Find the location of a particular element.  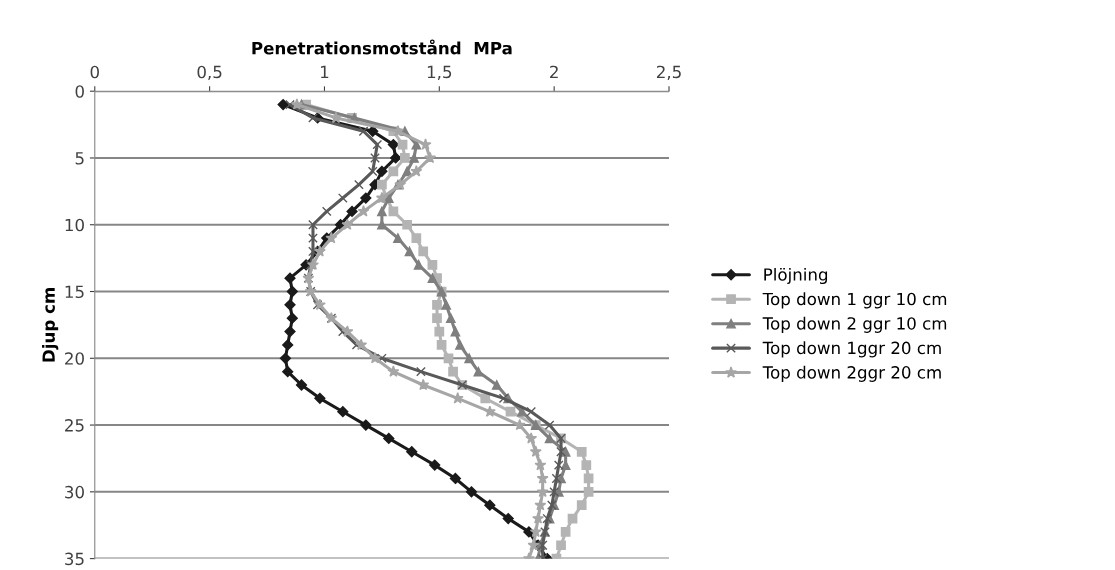

y-tick-label: 15 is located at coordinates (74, 292).